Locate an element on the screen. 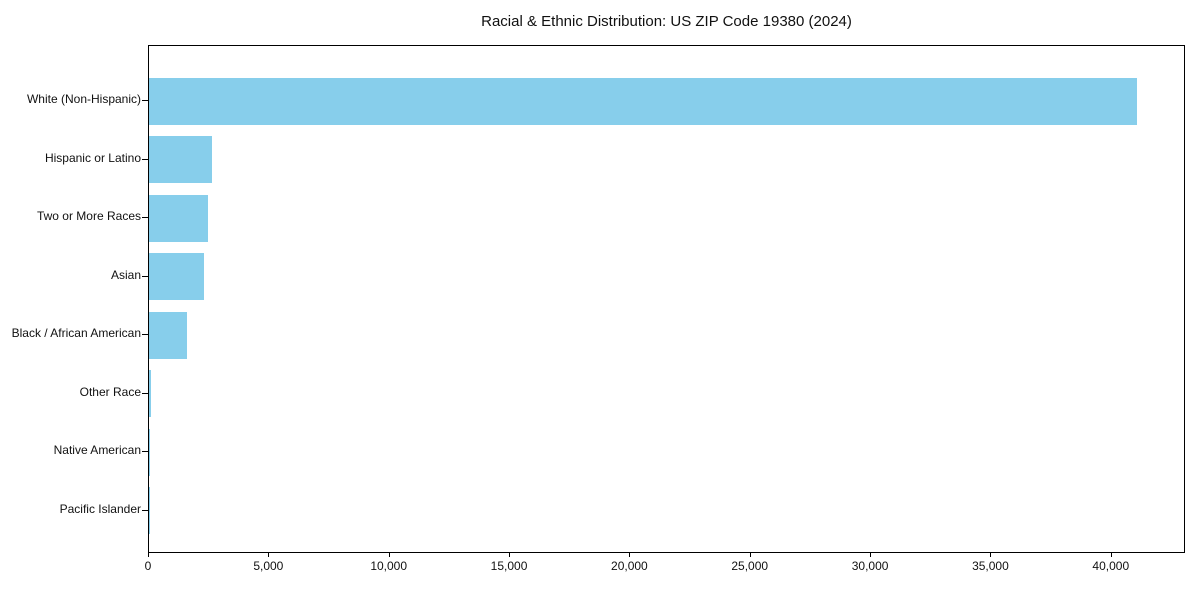 The image size is (1200, 600). y-tick-label: Pacific Islander is located at coordinates (100, 508).